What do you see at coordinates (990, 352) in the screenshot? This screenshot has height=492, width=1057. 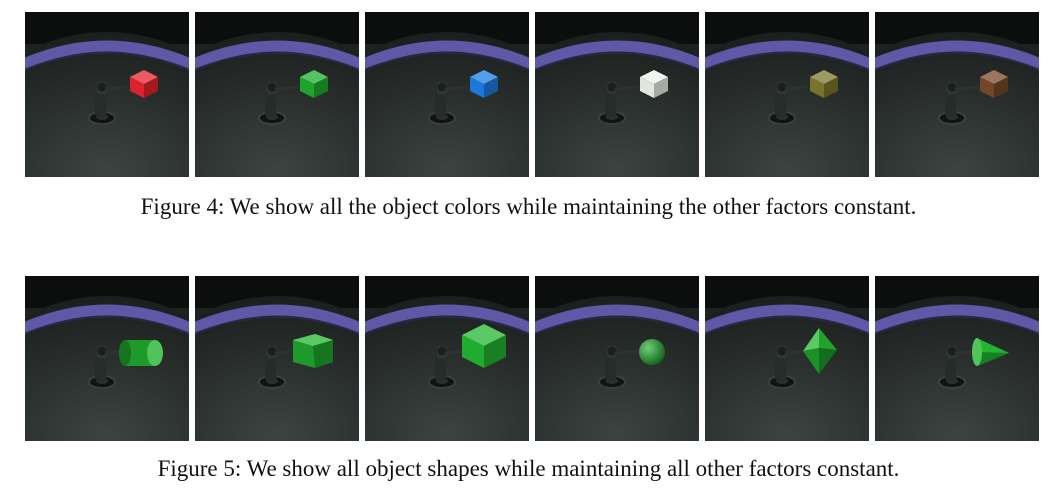 I see `cone-object` at bounding box center [990, 352].